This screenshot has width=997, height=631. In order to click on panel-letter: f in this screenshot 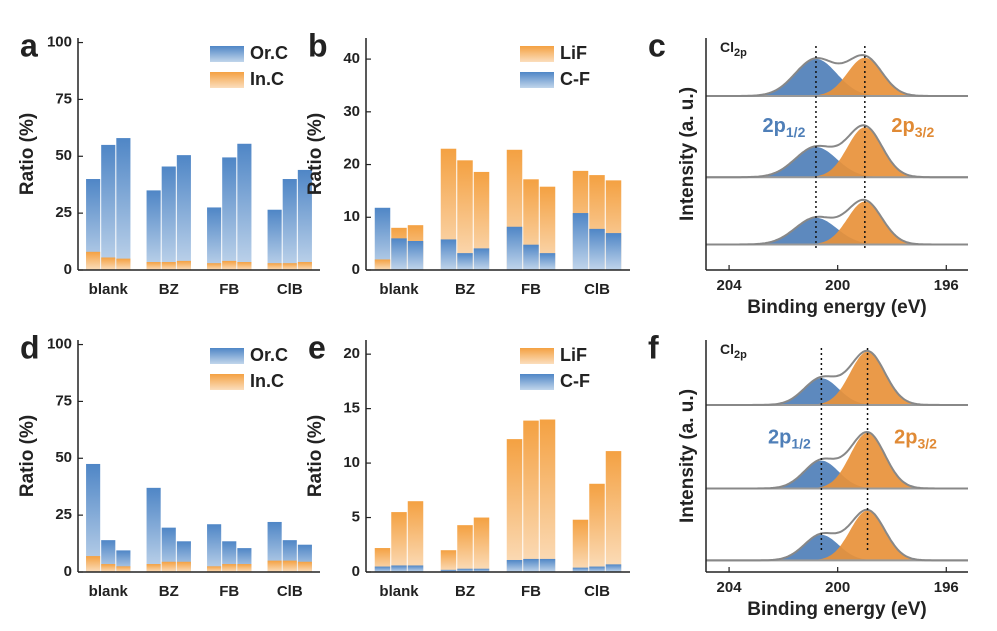, I will do `click(653, 347)`.